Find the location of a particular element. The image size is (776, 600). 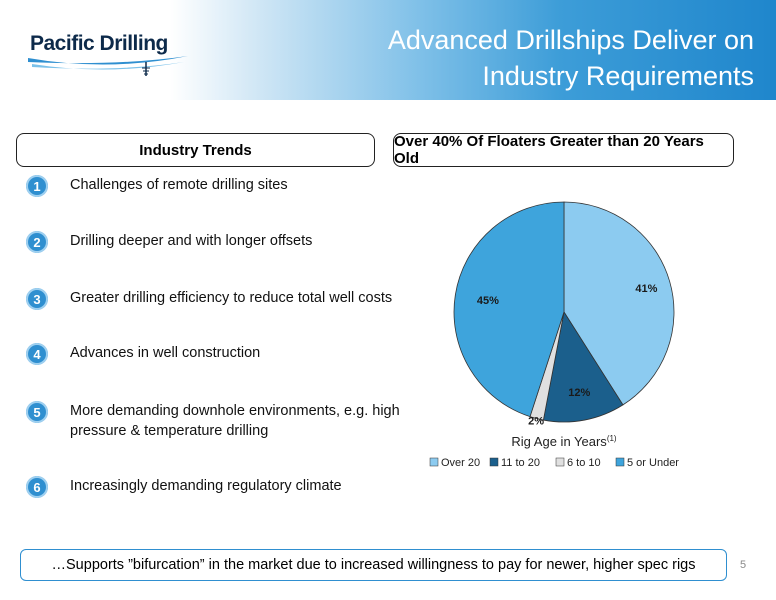

legend-label: 11 to 20 is located at coordinates (520, 463).